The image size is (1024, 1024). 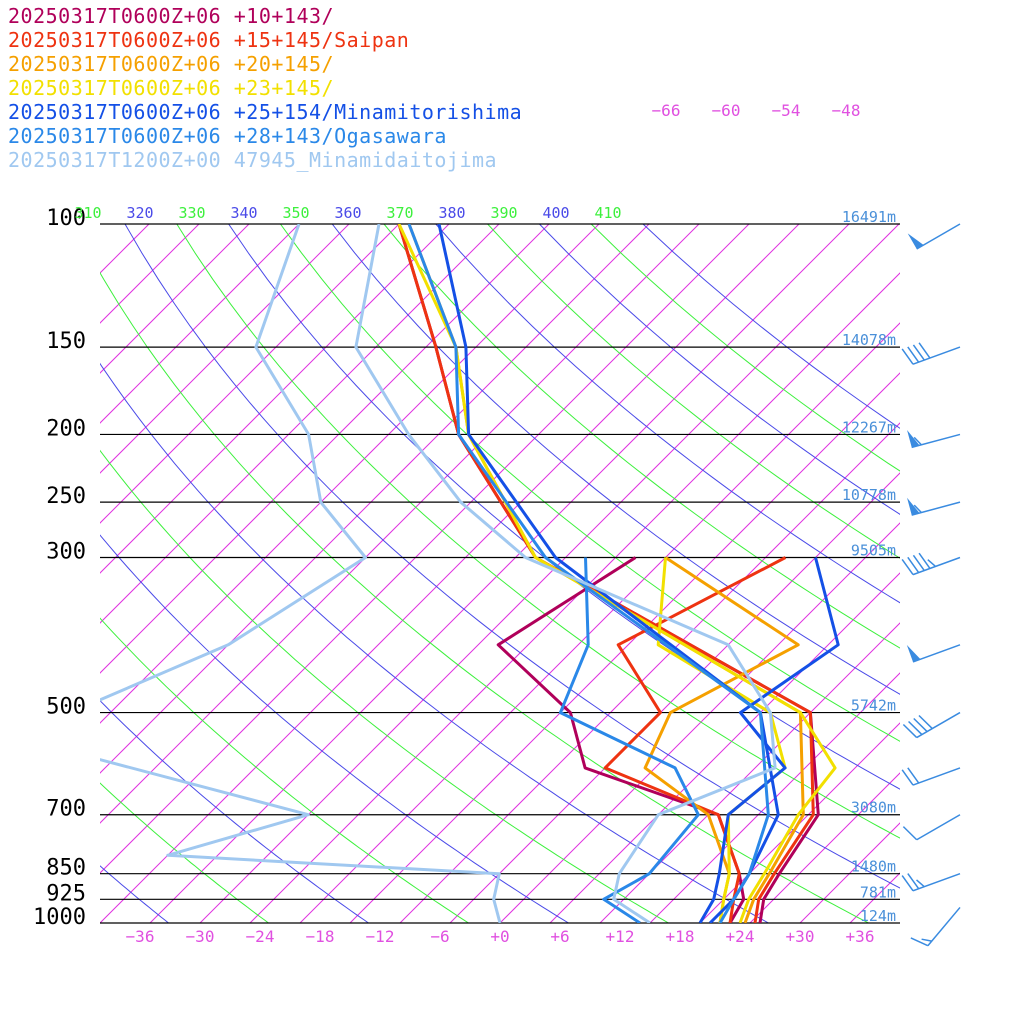 What do you see at coordinates (846, 110) in the screenshot?
I see `isotherm-label: −48` at bounding box center [846, 110].